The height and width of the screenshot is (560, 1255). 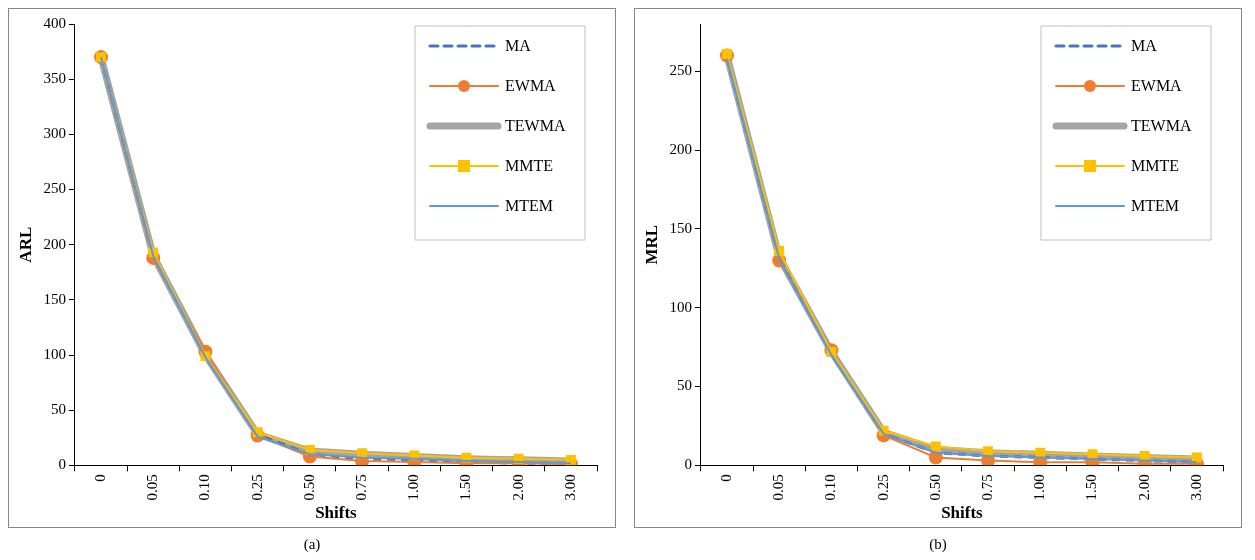 I want to click on y-axis-title: MRL, so click(x=651, y=244).